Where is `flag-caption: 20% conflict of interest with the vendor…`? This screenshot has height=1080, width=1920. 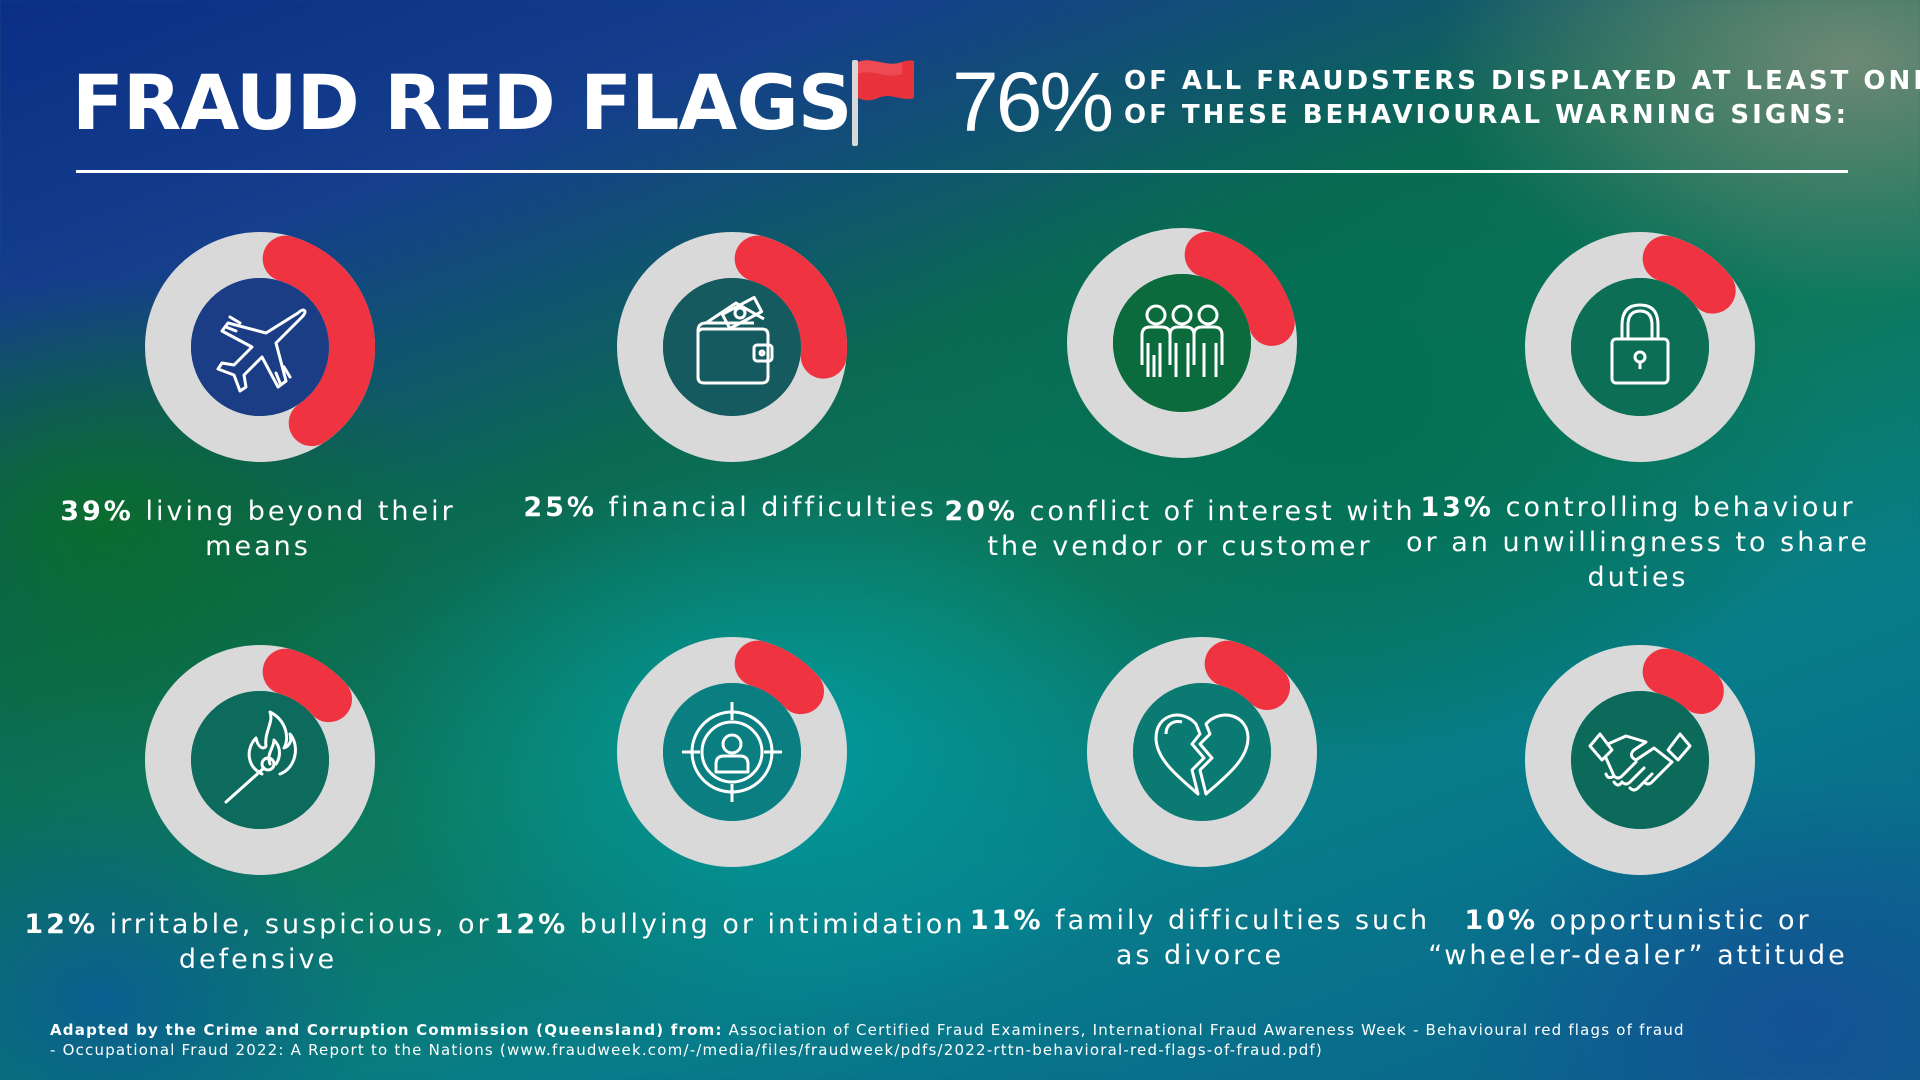
flag-caption: 20% conflict of interest with the vendor… is located at coordinates (1180, 529).